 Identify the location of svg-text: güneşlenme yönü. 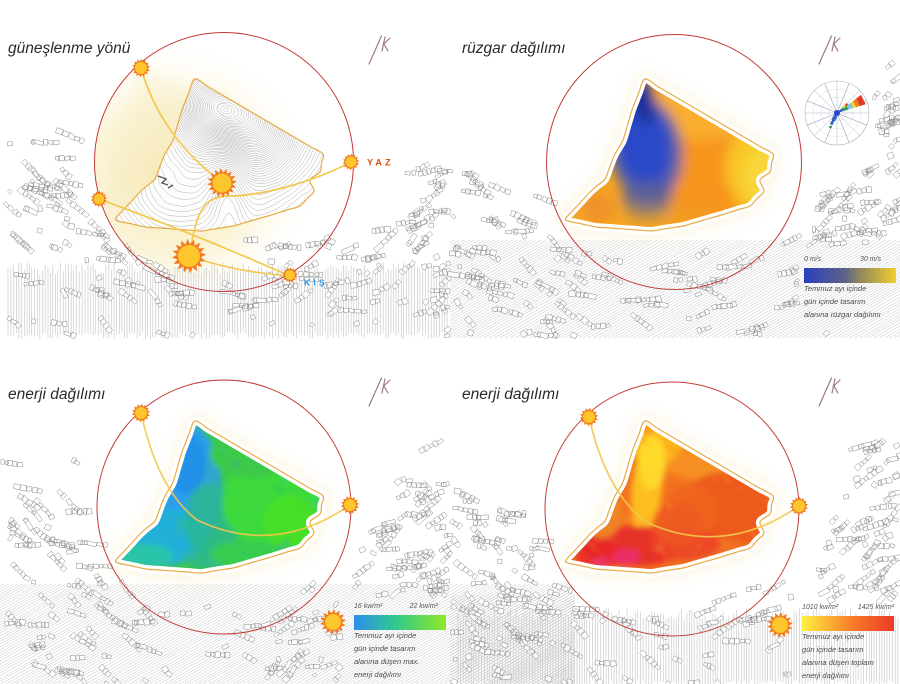
(69, 48).